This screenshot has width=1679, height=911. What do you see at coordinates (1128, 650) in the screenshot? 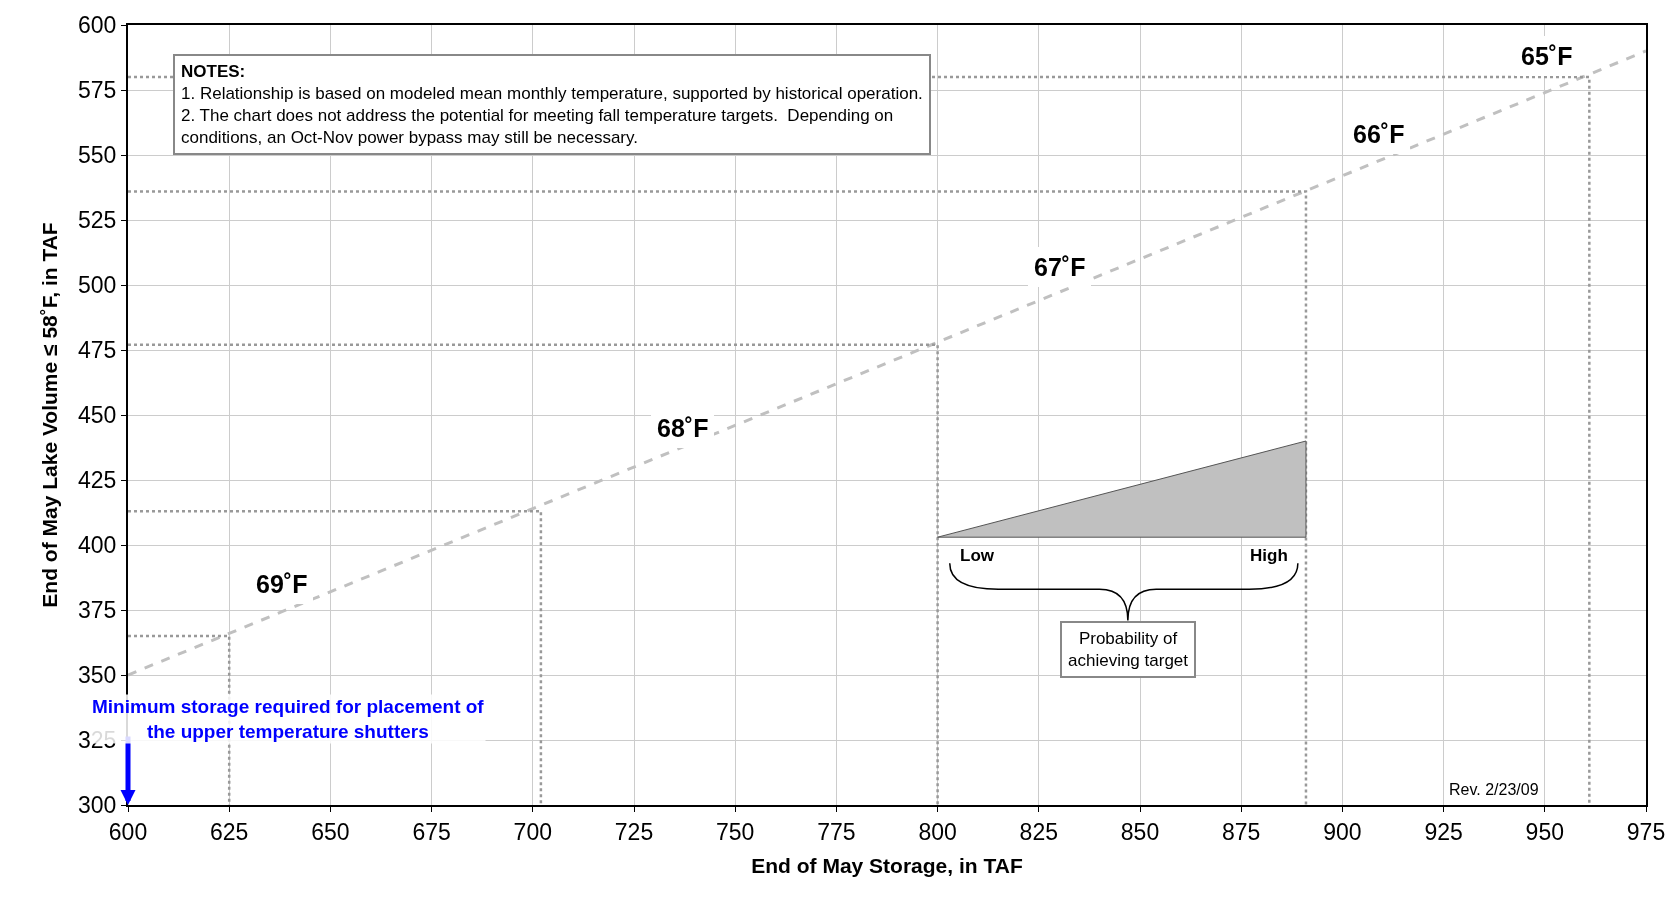
I see `annotation: Probability of achieving target` at bounding box center [1128, 650].